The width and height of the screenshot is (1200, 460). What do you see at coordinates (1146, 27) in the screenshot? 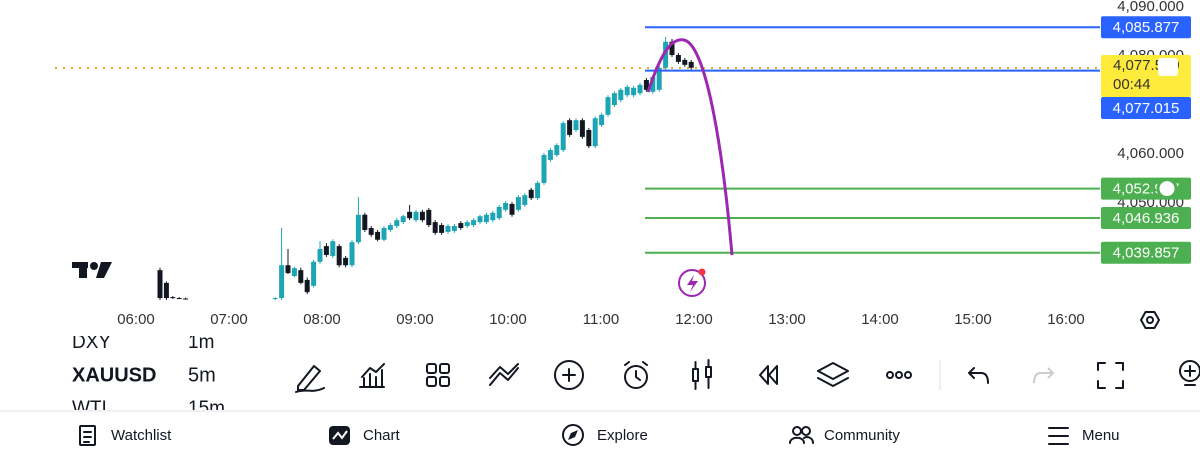
I see `price-label: 4,085.877` at bounding box center [1146, 27].